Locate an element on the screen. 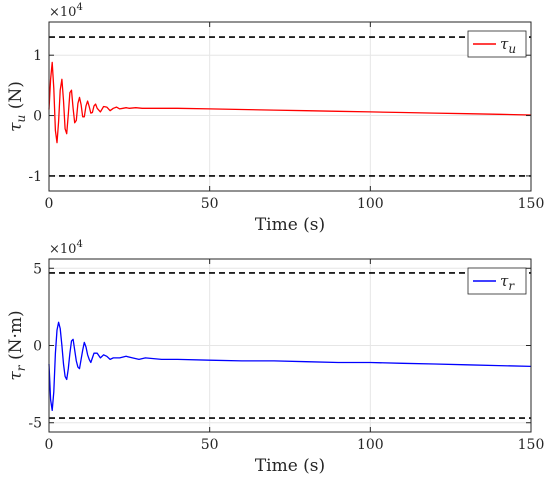 The width and height of the screenshot is (550, 484). legend-label: τr is located at coordinates (507, 282).